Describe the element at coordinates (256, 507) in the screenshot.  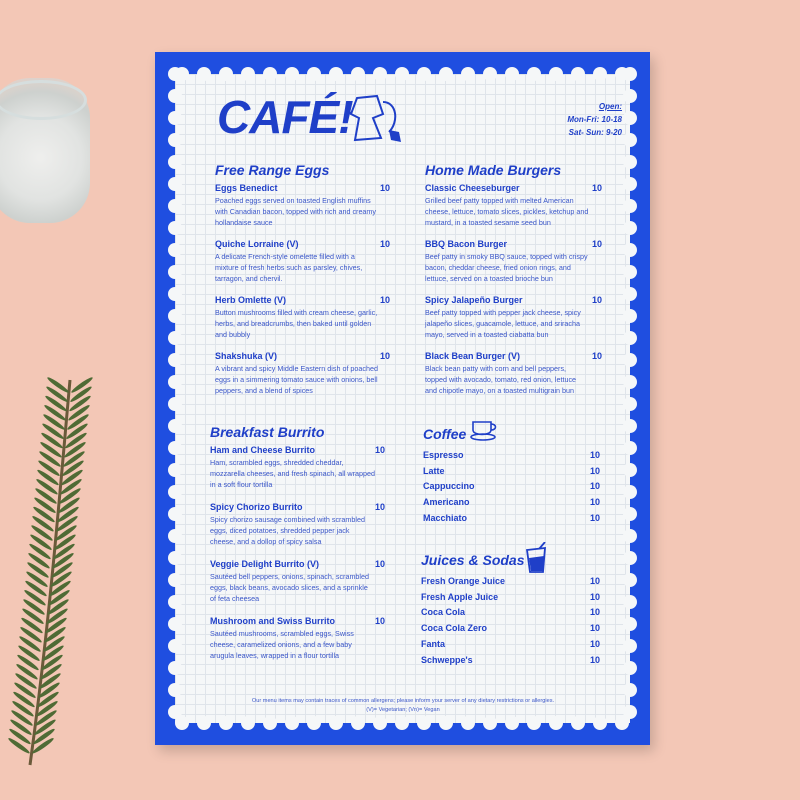
I see `menu-item-name: Spicy Chorizo Burrito` at that location.